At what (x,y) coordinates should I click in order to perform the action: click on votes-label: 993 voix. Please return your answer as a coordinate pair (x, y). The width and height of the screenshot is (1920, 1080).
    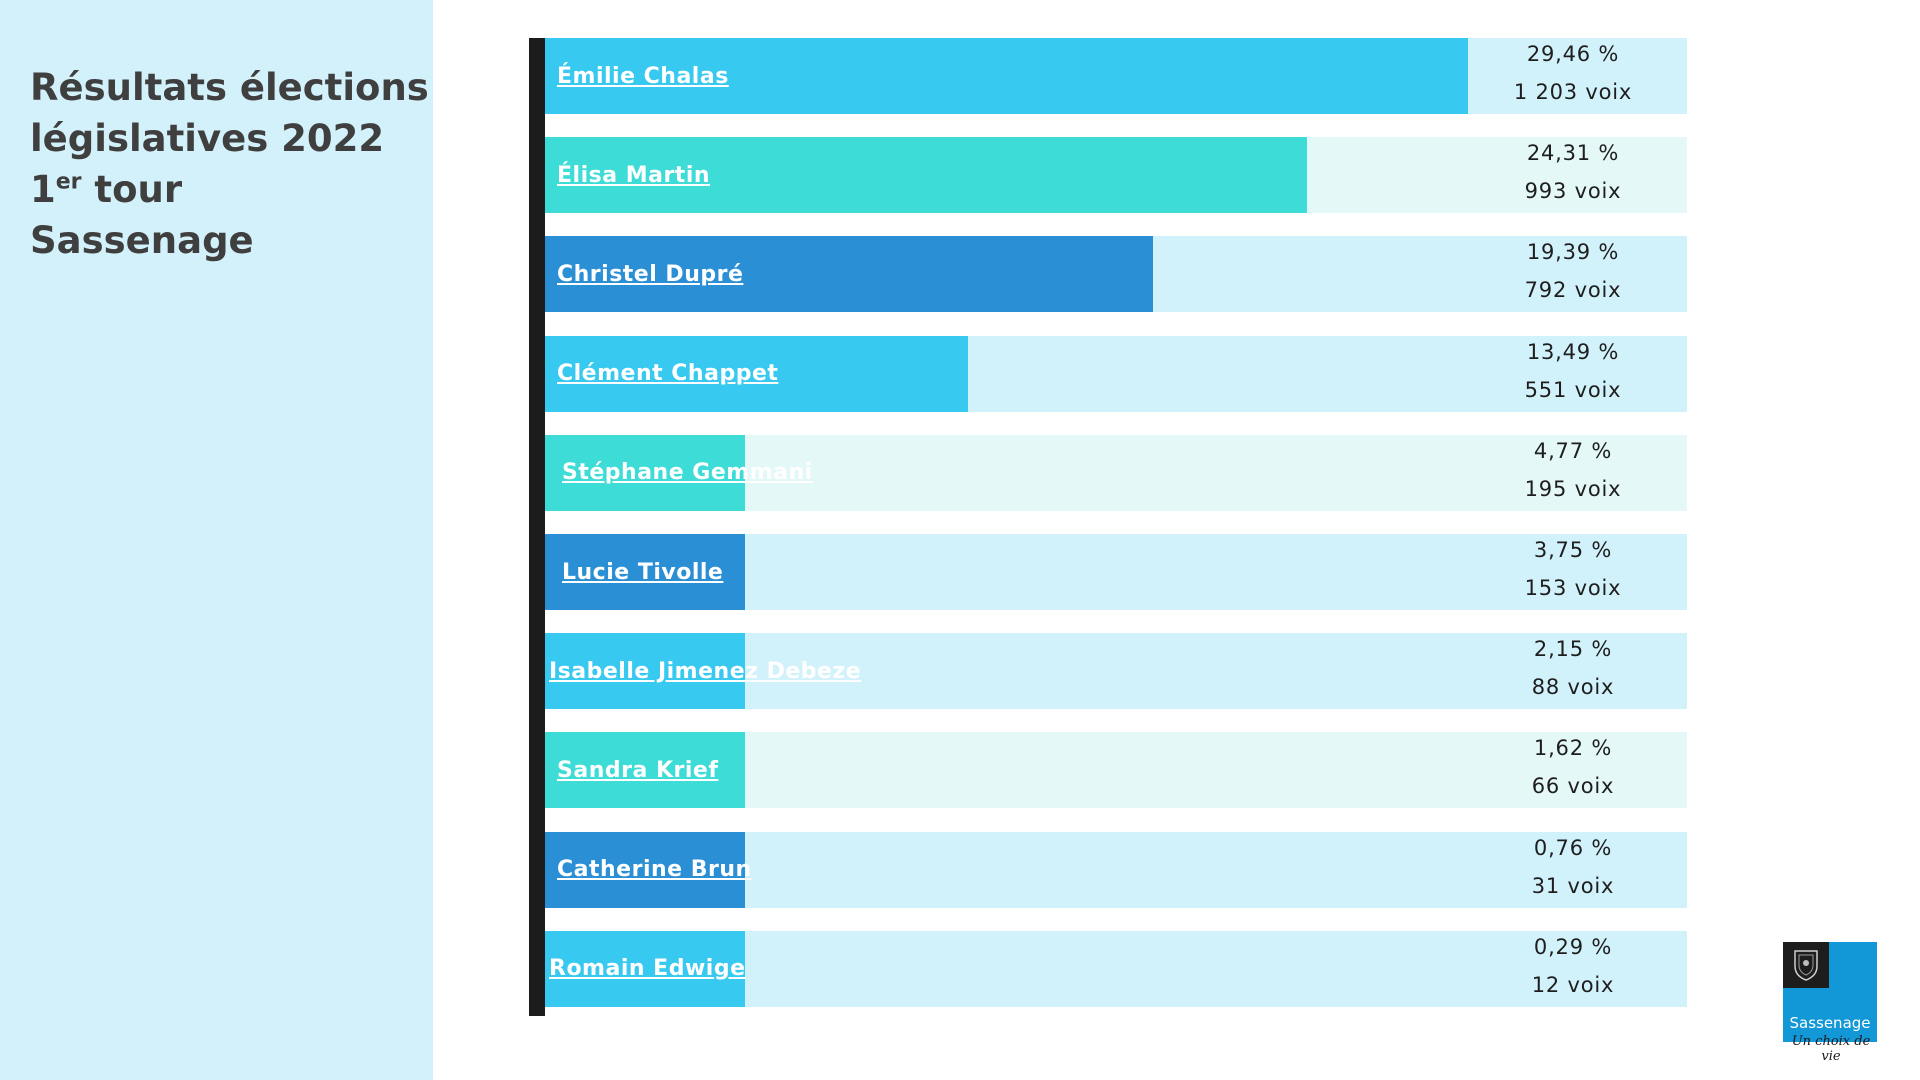
    Looking at the image, I should click on (1573, 191).